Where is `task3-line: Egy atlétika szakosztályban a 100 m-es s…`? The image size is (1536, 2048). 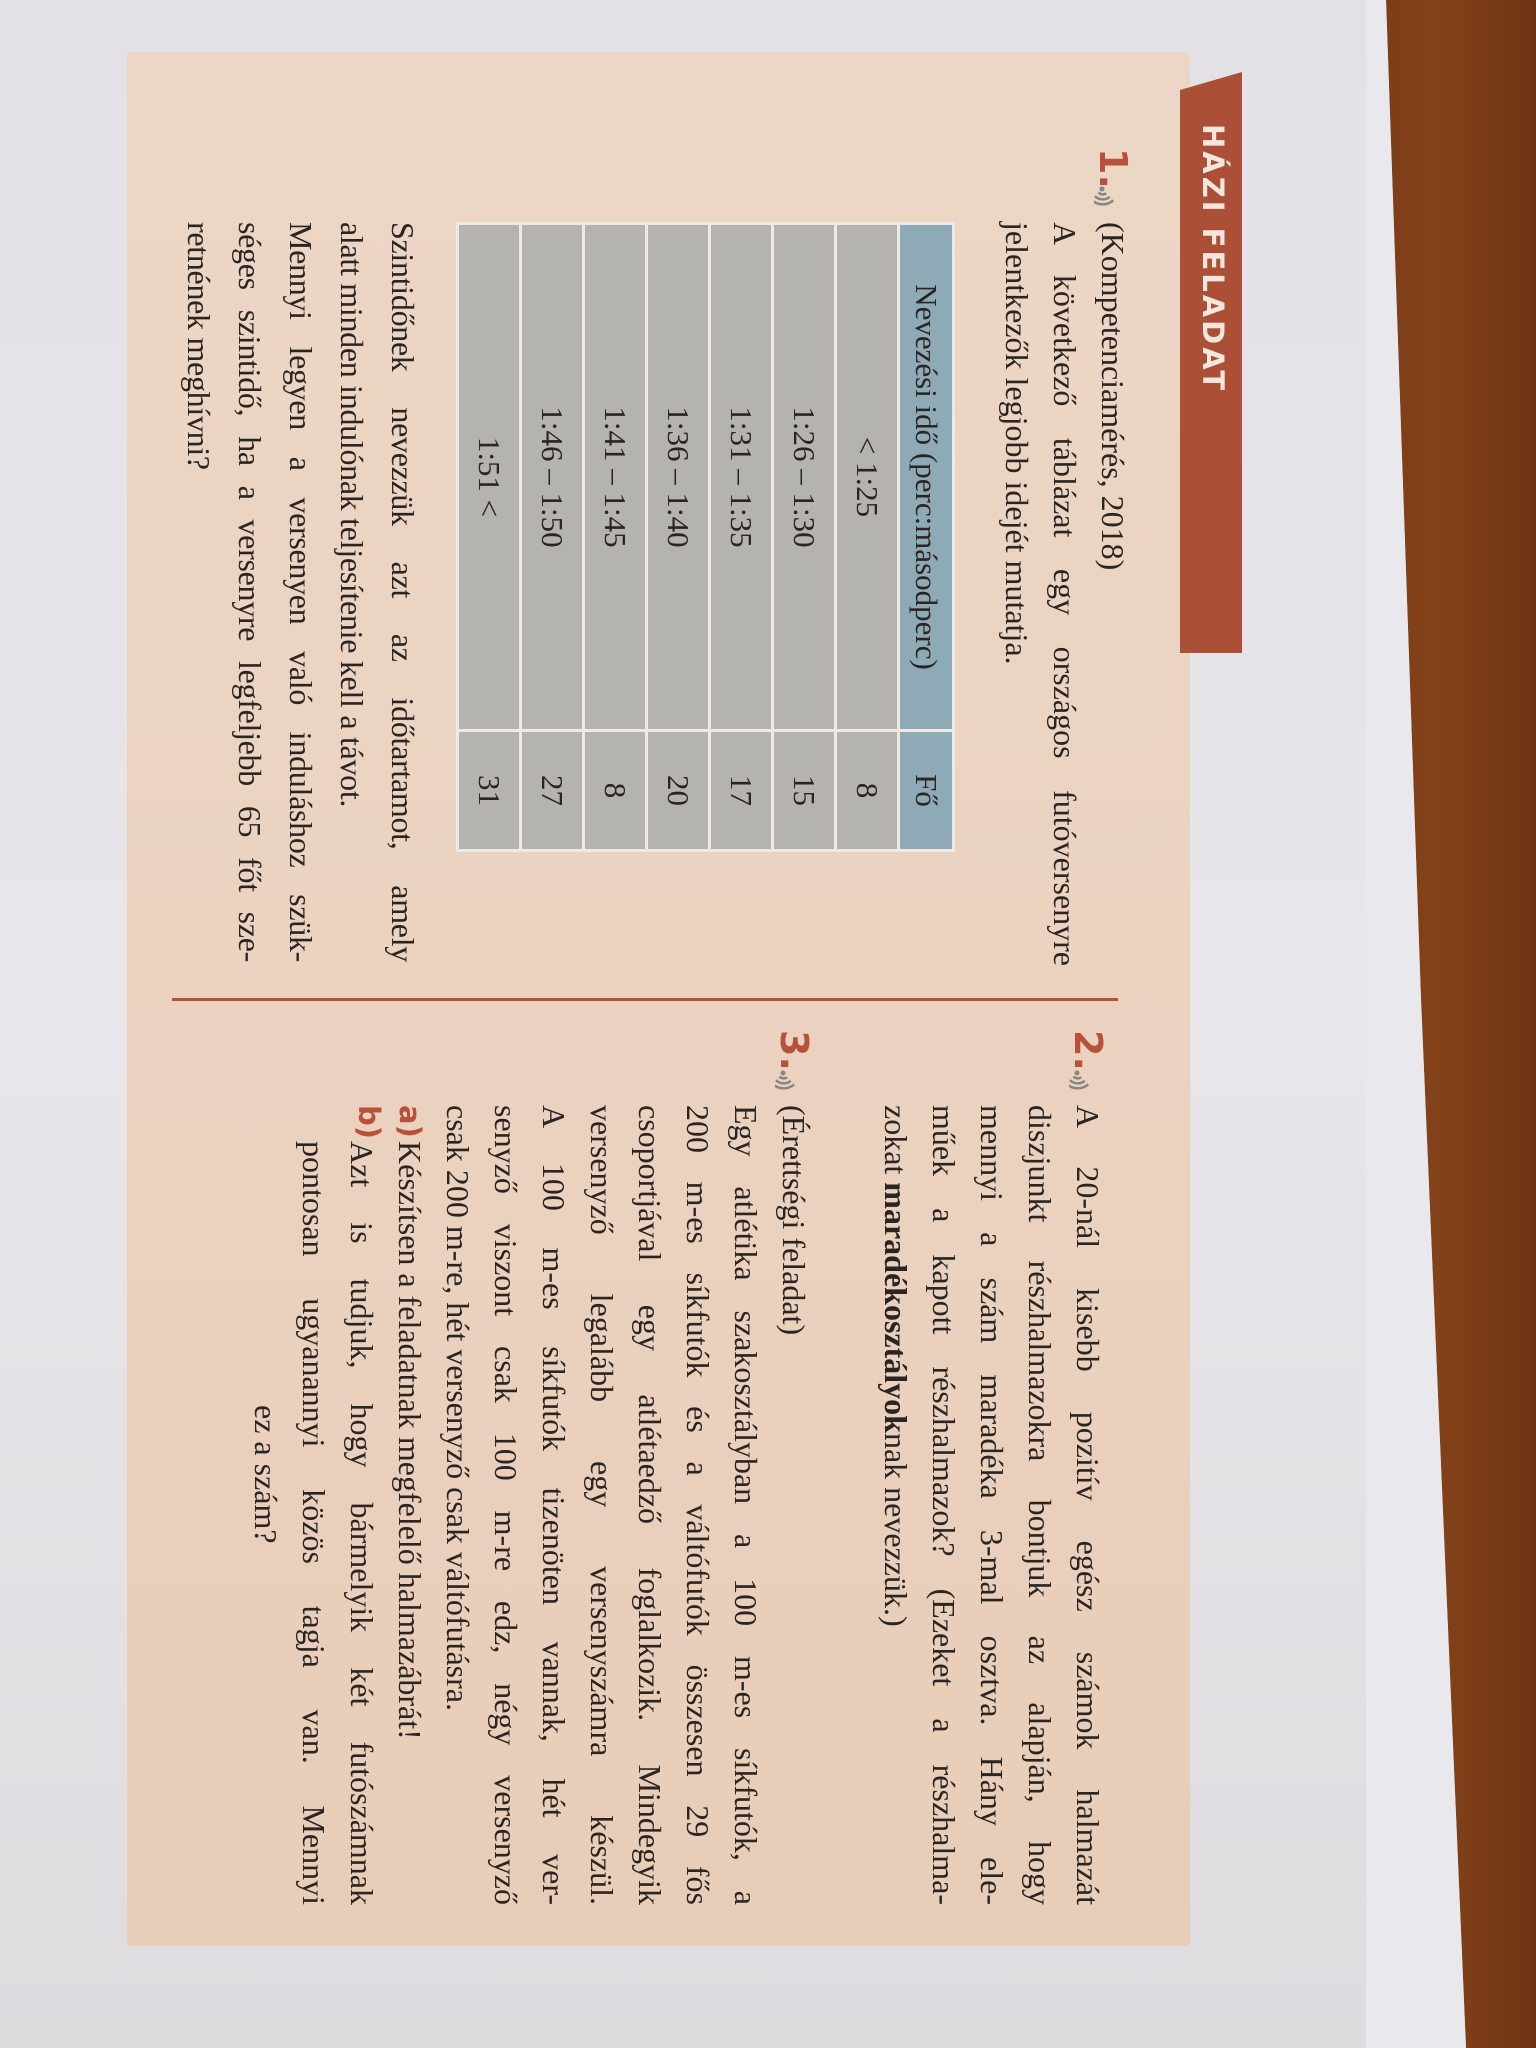 task3-line: Egy atlétika szakosztályban a 100 m-es s… is located at coordinates (746, 1505).